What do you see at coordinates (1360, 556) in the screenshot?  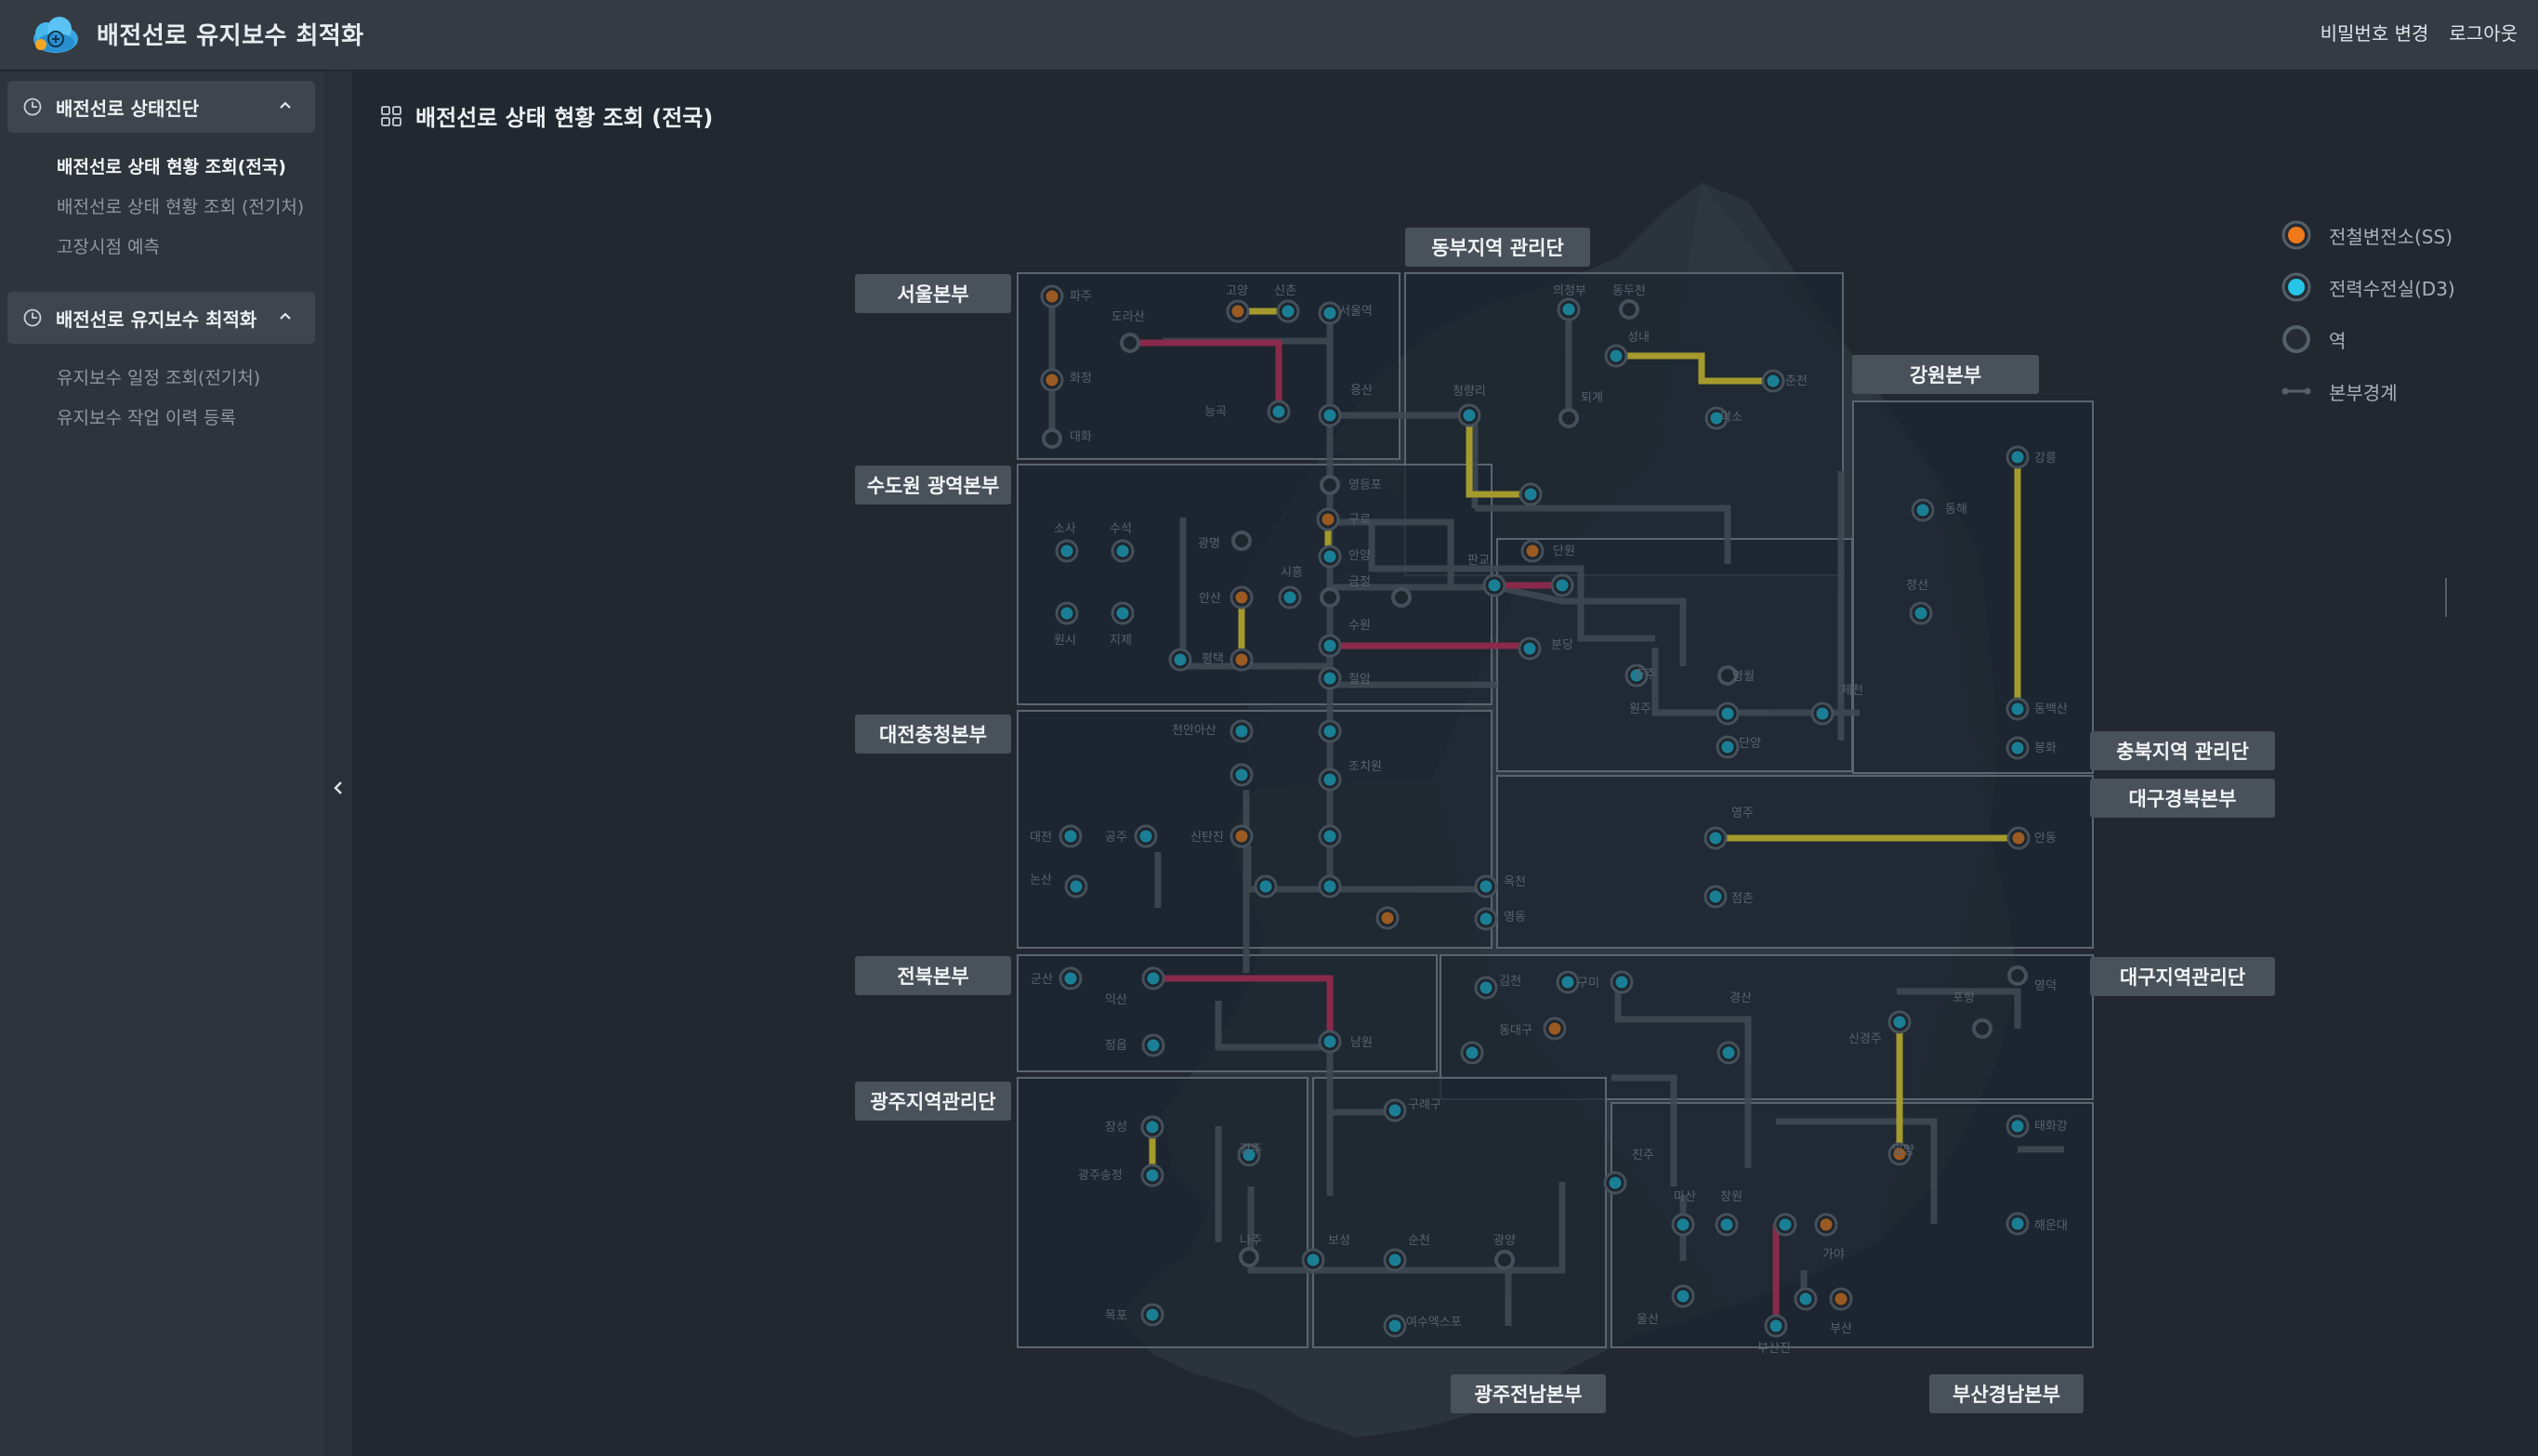 I see `station-label: 안양` at bounding box center [1360, 556].